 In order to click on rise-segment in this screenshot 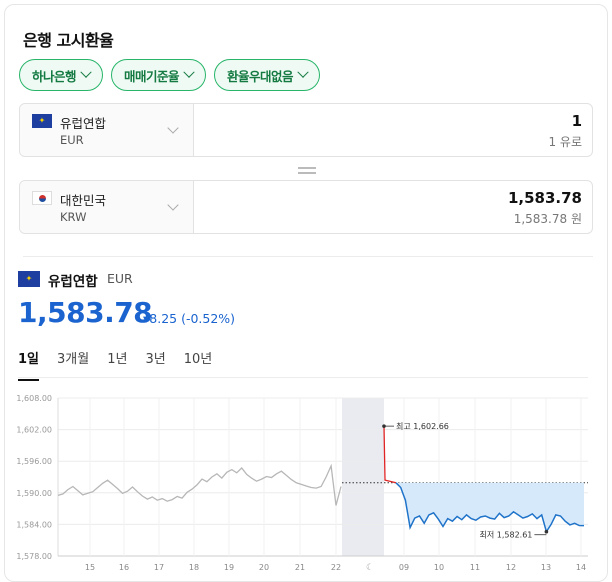, I will do `click(390, 455)`.